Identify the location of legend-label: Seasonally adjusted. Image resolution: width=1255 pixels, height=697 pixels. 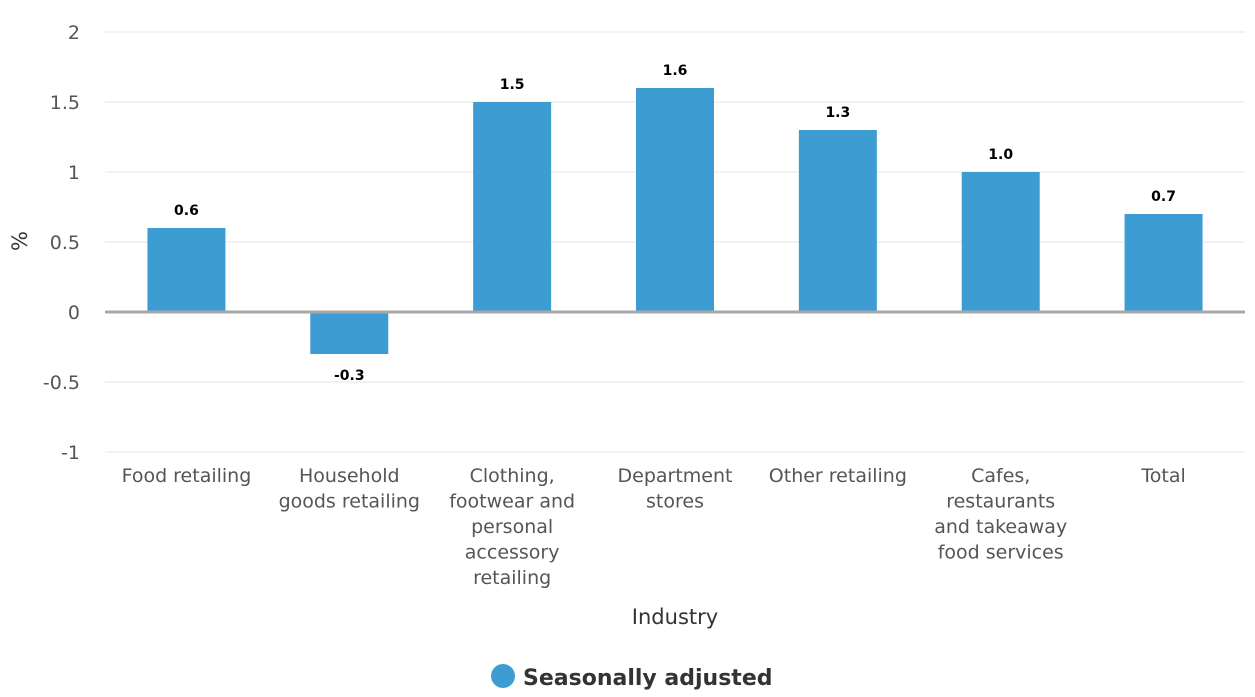
(648, 678).